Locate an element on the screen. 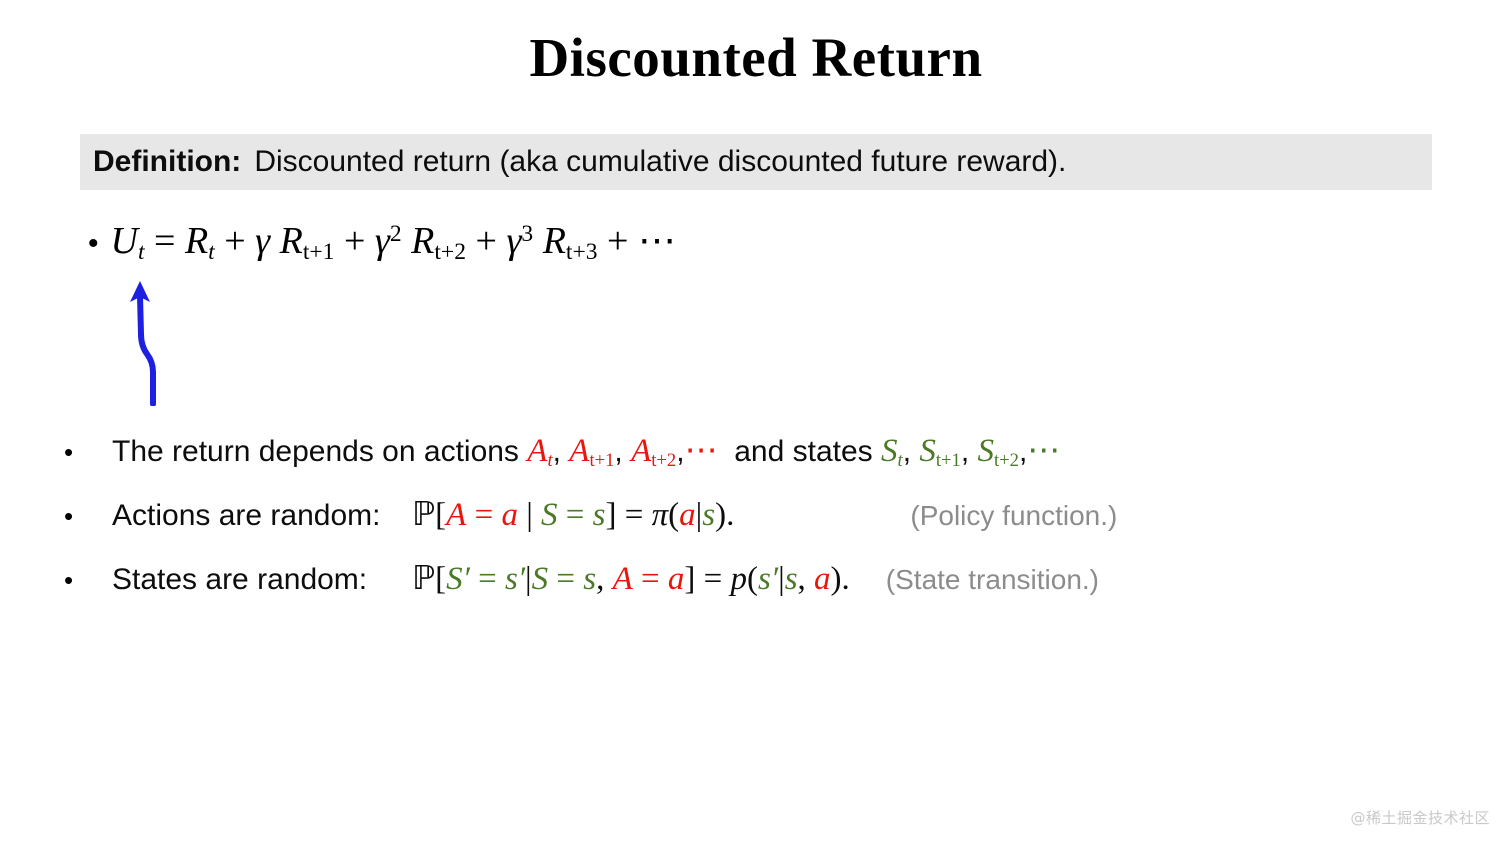 Image resolution: width=1512 pixels, height=850 pixels. term-2-symbol: R is located at coordinates (423, 241).